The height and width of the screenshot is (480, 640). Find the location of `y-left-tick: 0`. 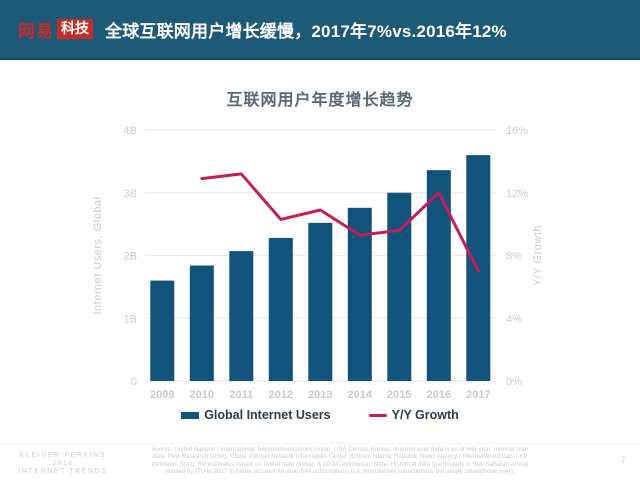

y-left-tick: 0 is located at coordinates (134, 382).